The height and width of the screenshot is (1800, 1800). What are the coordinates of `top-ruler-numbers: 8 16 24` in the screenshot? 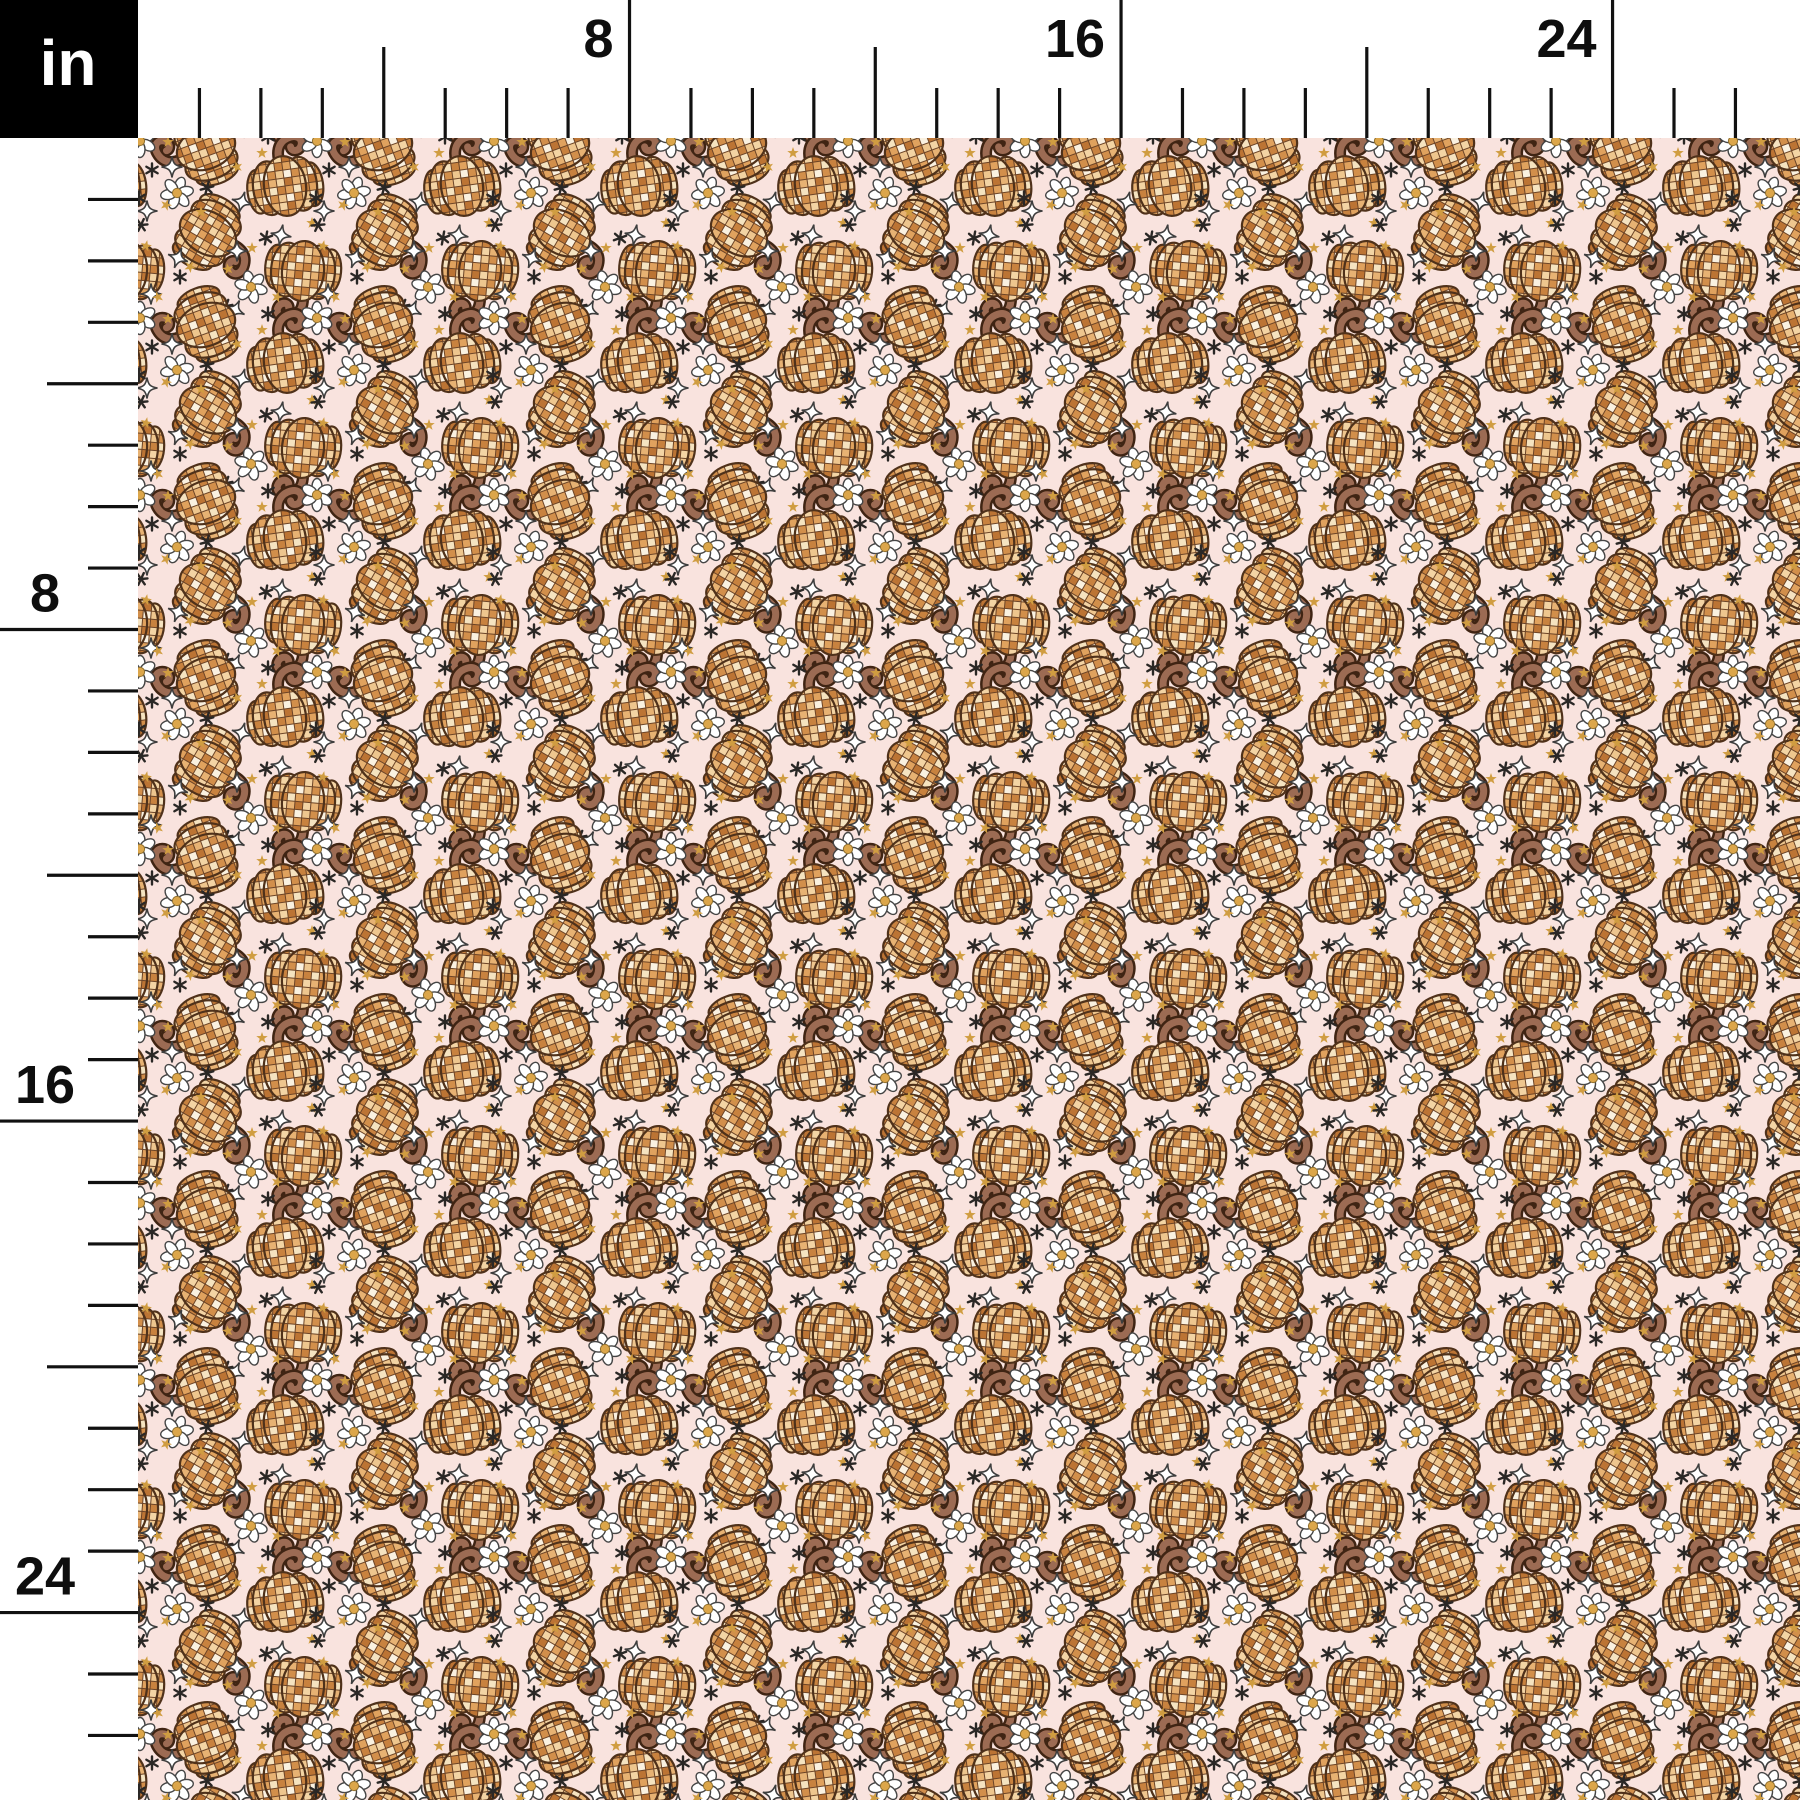 It's located at (1089, 39).